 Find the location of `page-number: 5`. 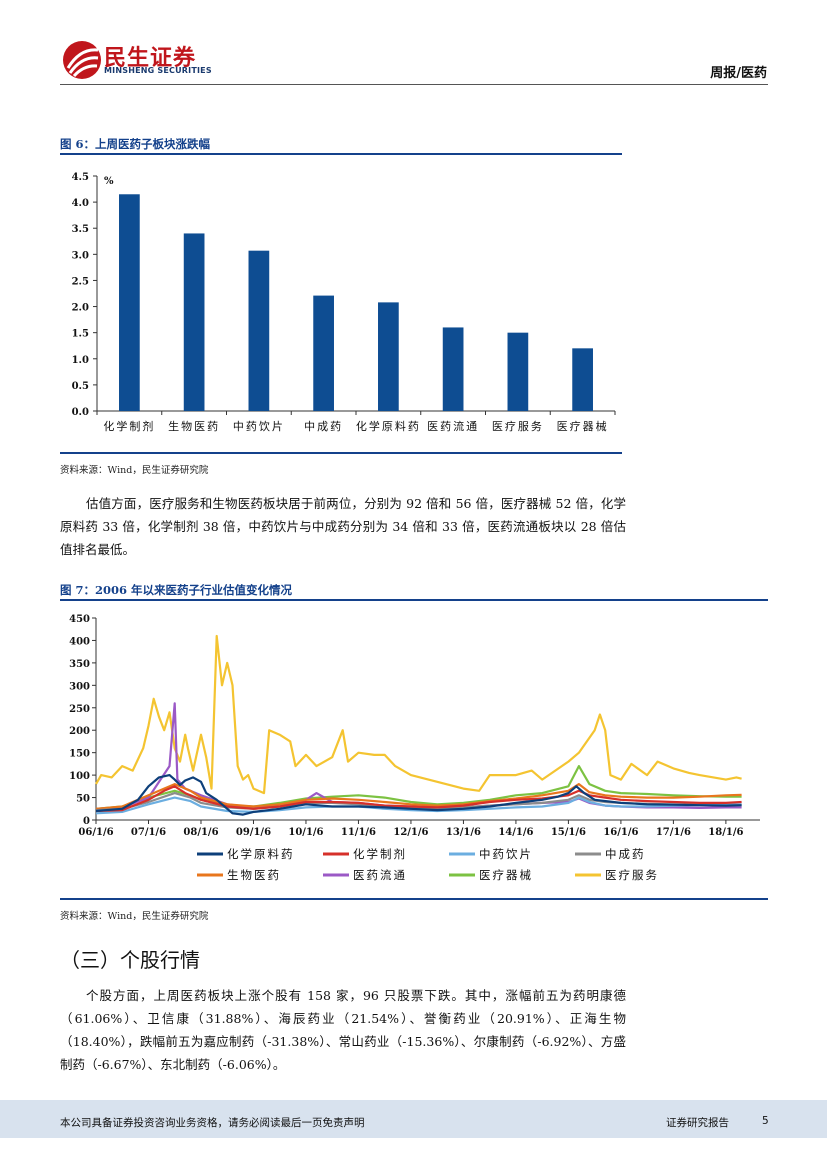

page-number: 5 is located at coordinates (765, 1121).